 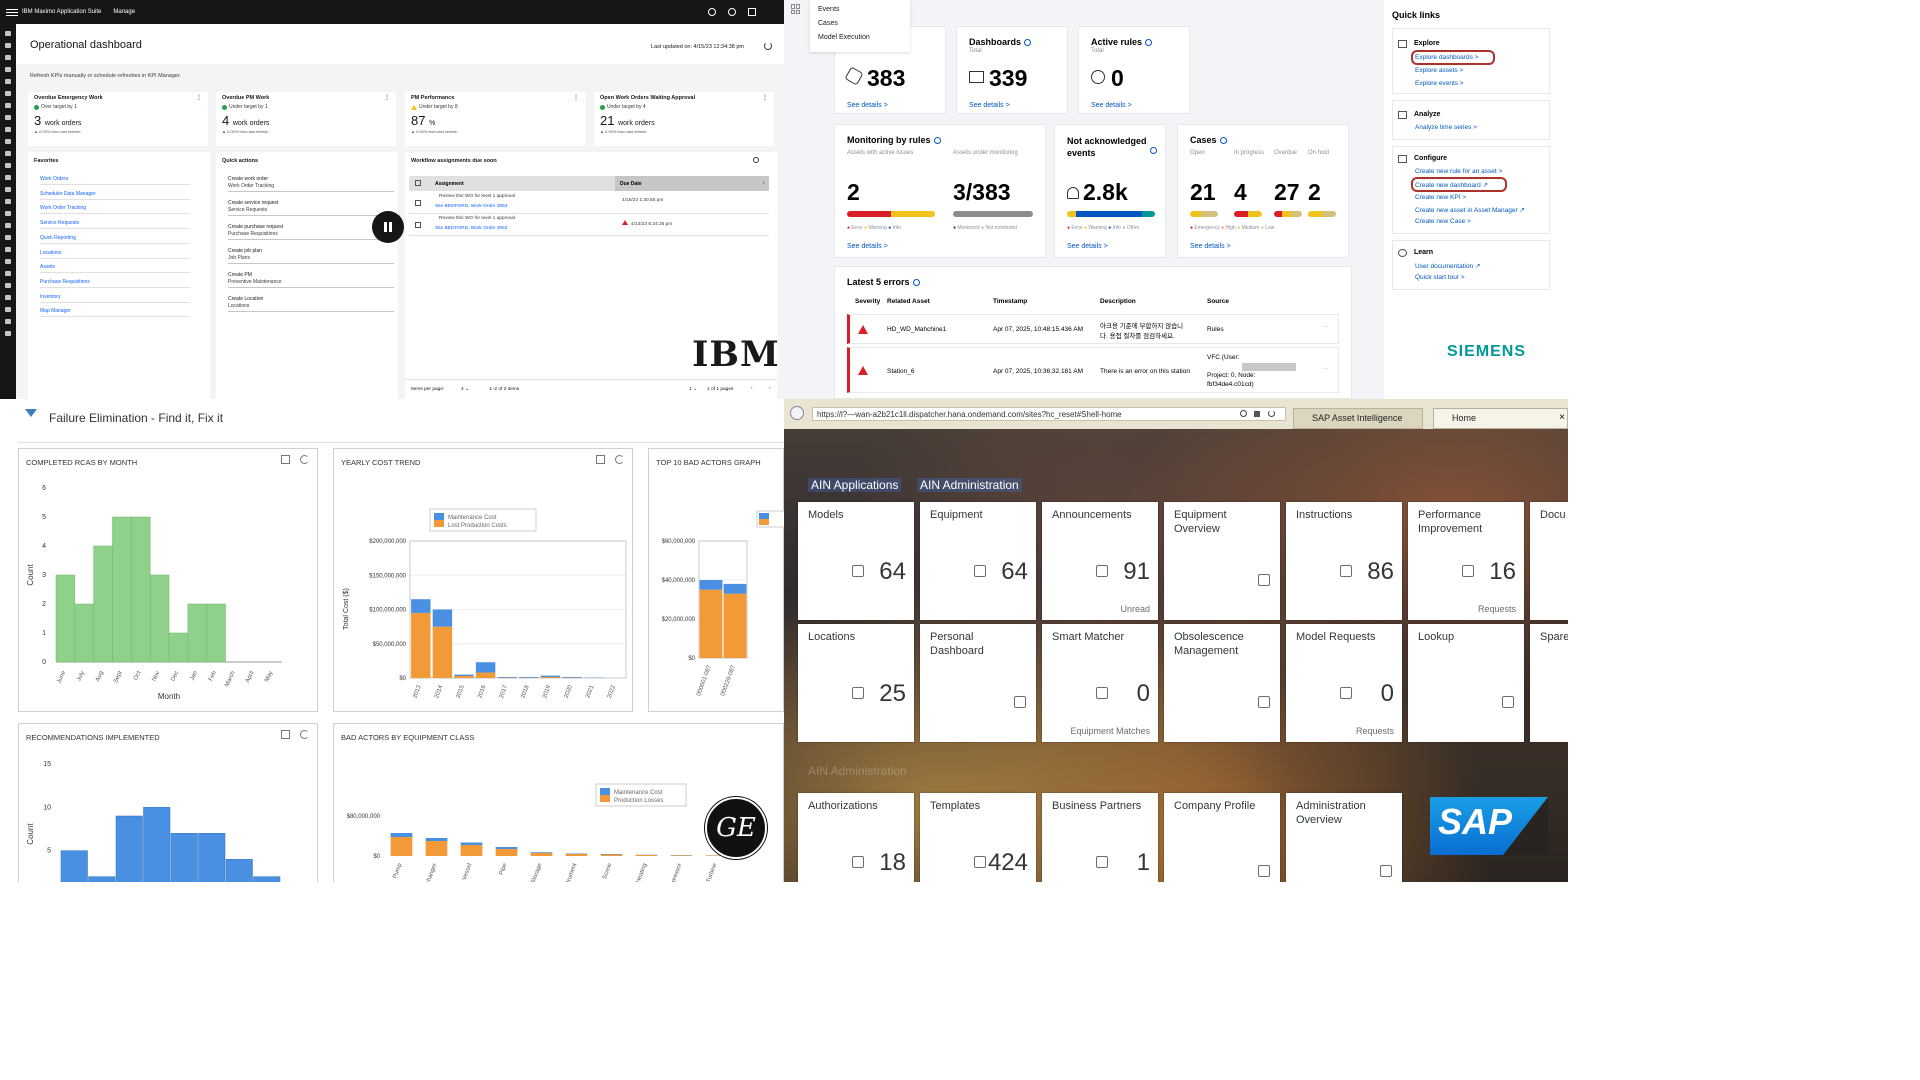 I want to click on tile-personal-dashboard: Personal Dashboard, so click(x=978, y=683).